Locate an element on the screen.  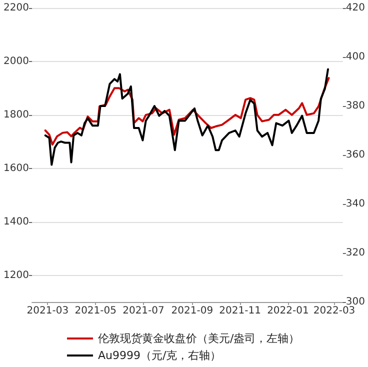
y-tick-label: 1400 is located at coordinates (16, 222).